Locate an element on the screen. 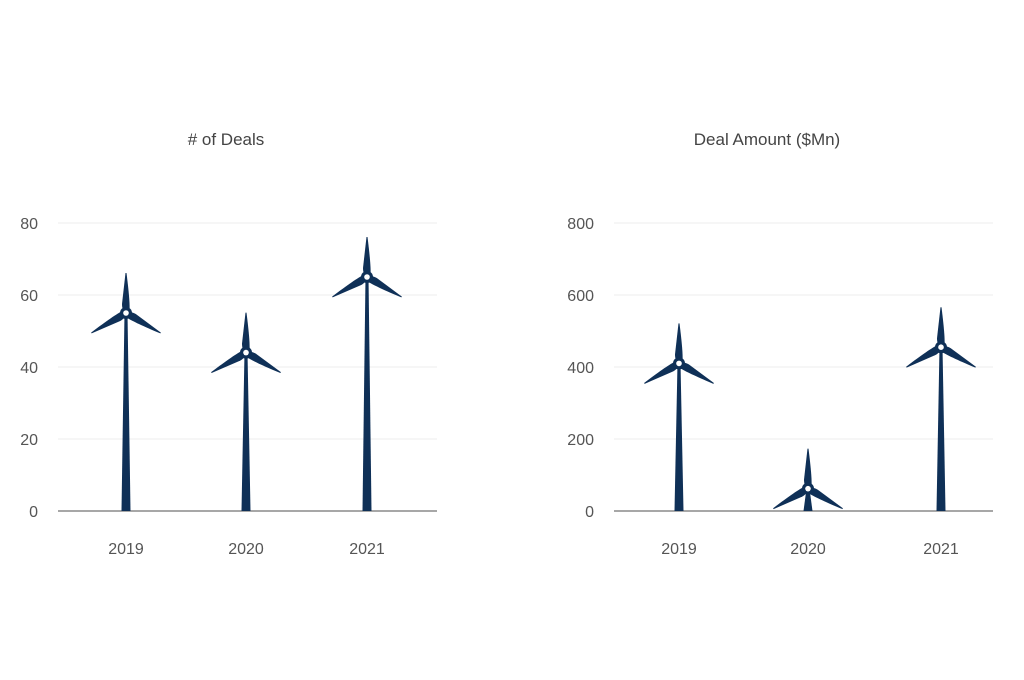 Image resolution: width=1024 pixels, height=680 pixels. y-tick-labels: 0 20 40 60 80 is located at coordinates (29, 368).